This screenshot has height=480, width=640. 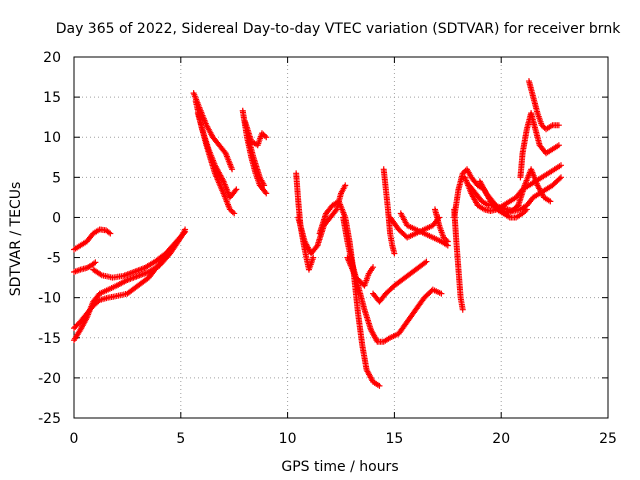 What do you see at coordinates (56, 218) in the screenshot?
I see `y-tick-label: 0` at bounding box center [56, 218].